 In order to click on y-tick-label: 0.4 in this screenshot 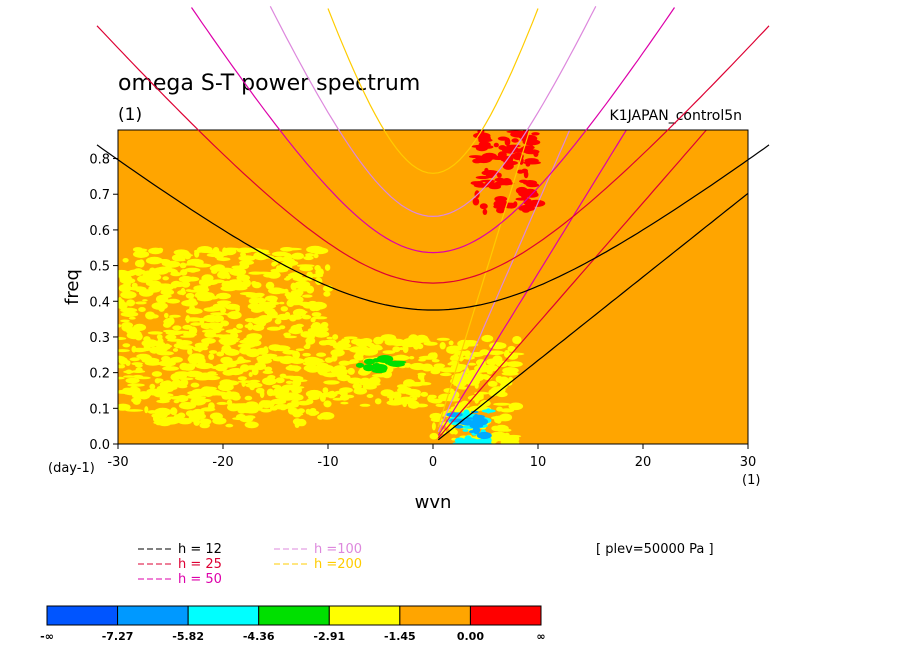, I will do `click(99, 302)`.